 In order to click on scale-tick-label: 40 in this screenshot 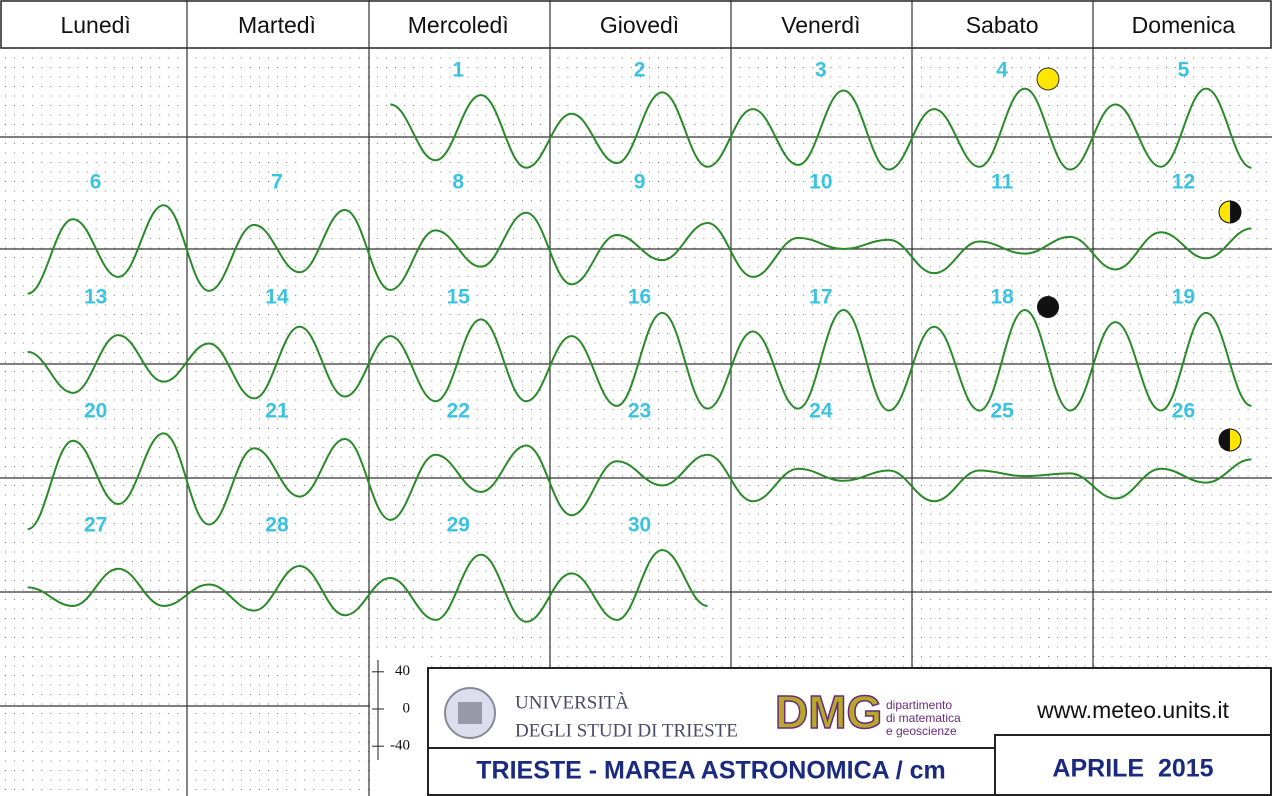, I will do `click(402, 671)`.